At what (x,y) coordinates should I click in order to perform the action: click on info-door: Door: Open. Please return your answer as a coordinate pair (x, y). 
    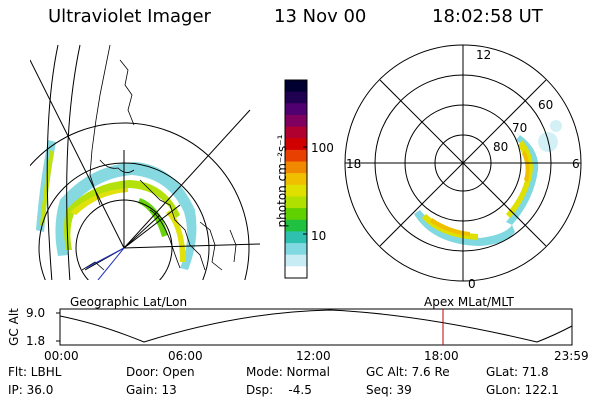
    Looking at the image, I should click on (160, 372).